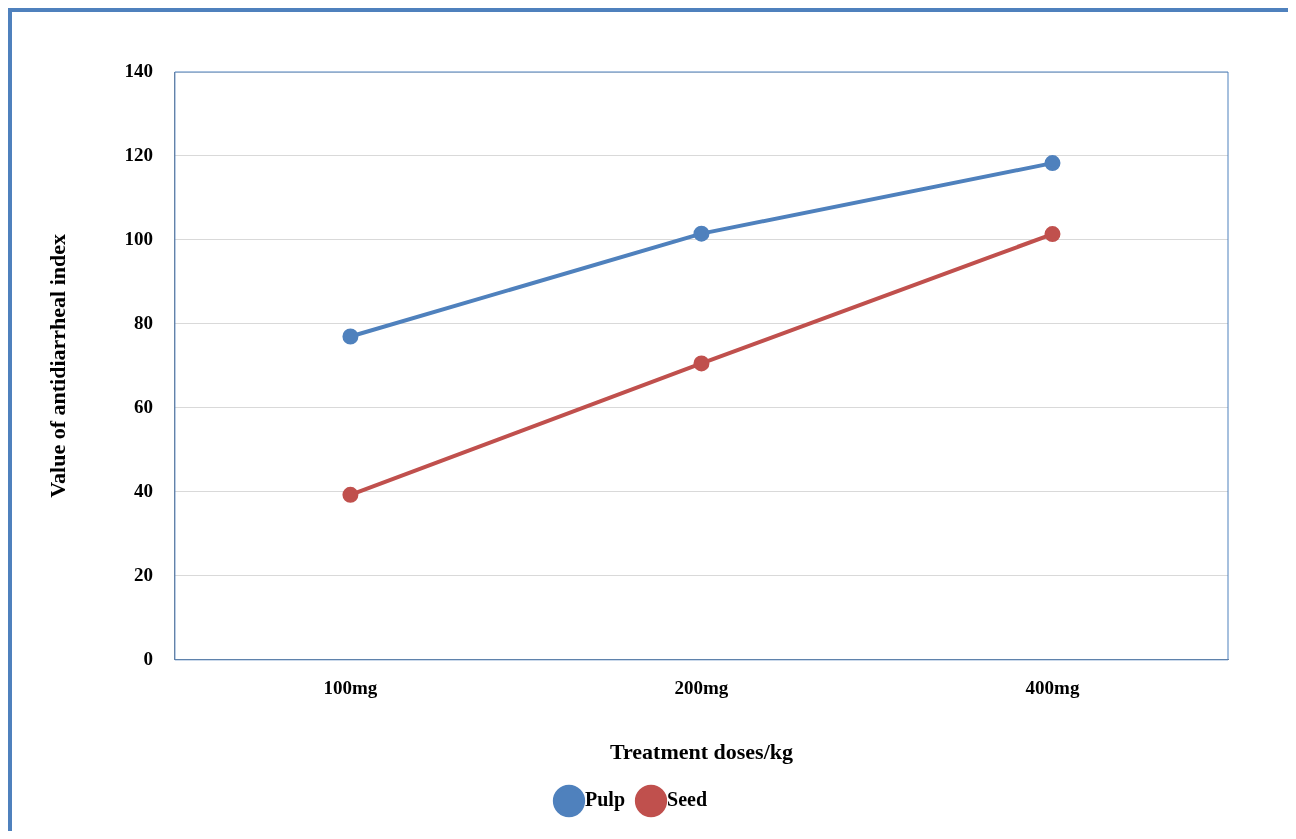  What do you see at coordinates (143, 490) in the screenshot?
I see `y-tick-label: 40` at bounding box center [143, 490].